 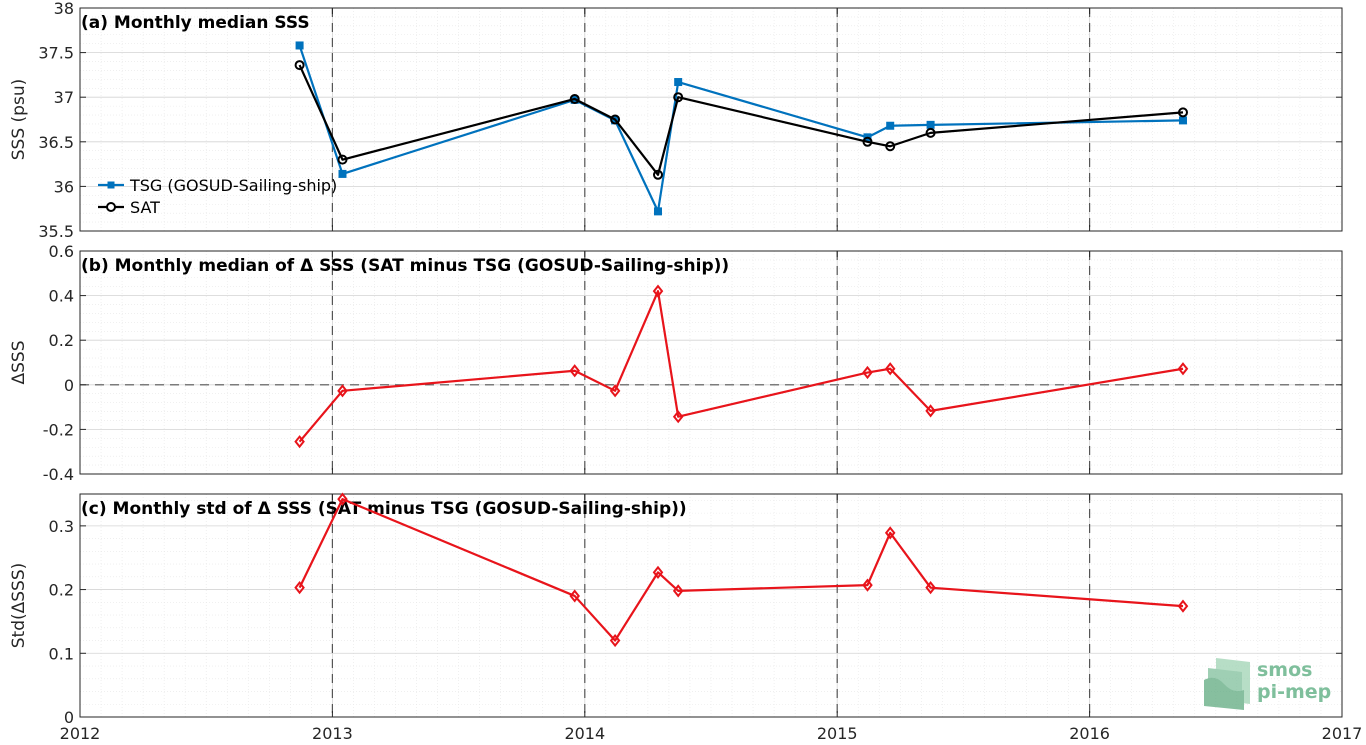 I want to click on panel-title: (a) Monthly median SSS, so click(x=195, y=23).